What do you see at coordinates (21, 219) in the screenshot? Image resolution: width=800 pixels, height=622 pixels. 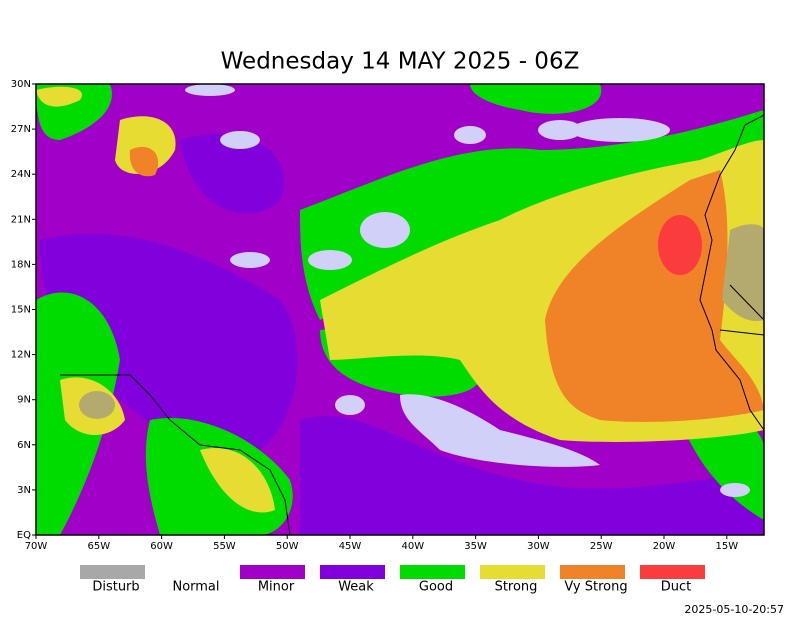 I see `lat-label: 21N` at bounding box center [21, 219].